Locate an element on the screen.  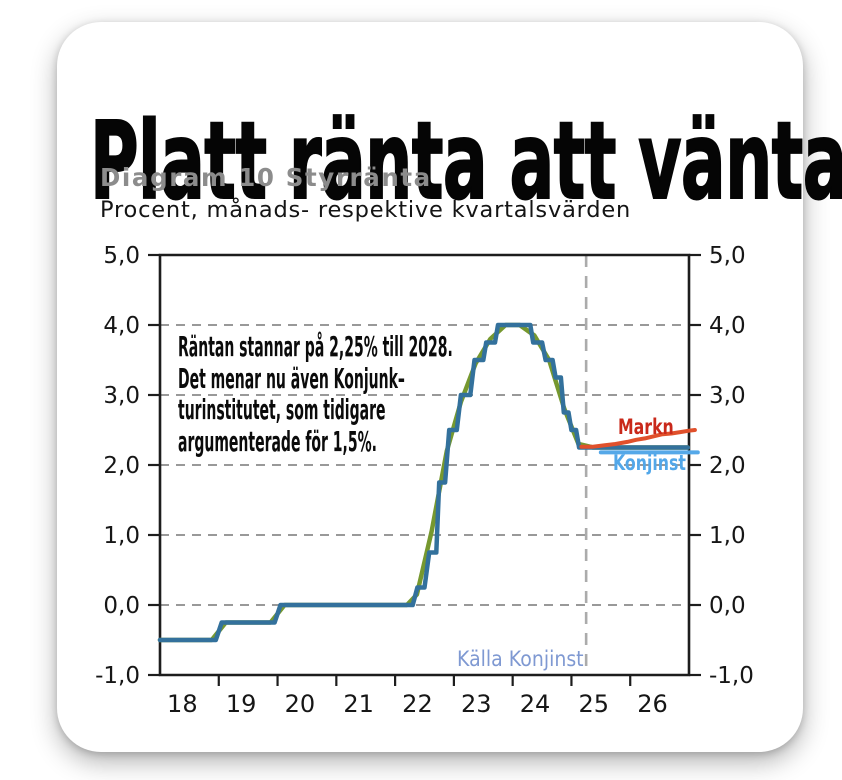
headline: Platt ränta att vänta is located at coordinates (465, 161).